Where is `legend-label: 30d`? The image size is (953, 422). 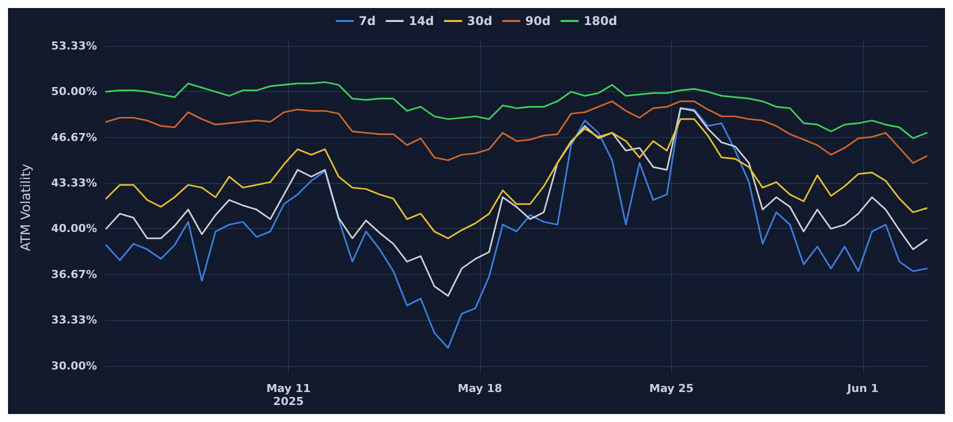
legend-label: 30d is located at coordinates (479, 21).